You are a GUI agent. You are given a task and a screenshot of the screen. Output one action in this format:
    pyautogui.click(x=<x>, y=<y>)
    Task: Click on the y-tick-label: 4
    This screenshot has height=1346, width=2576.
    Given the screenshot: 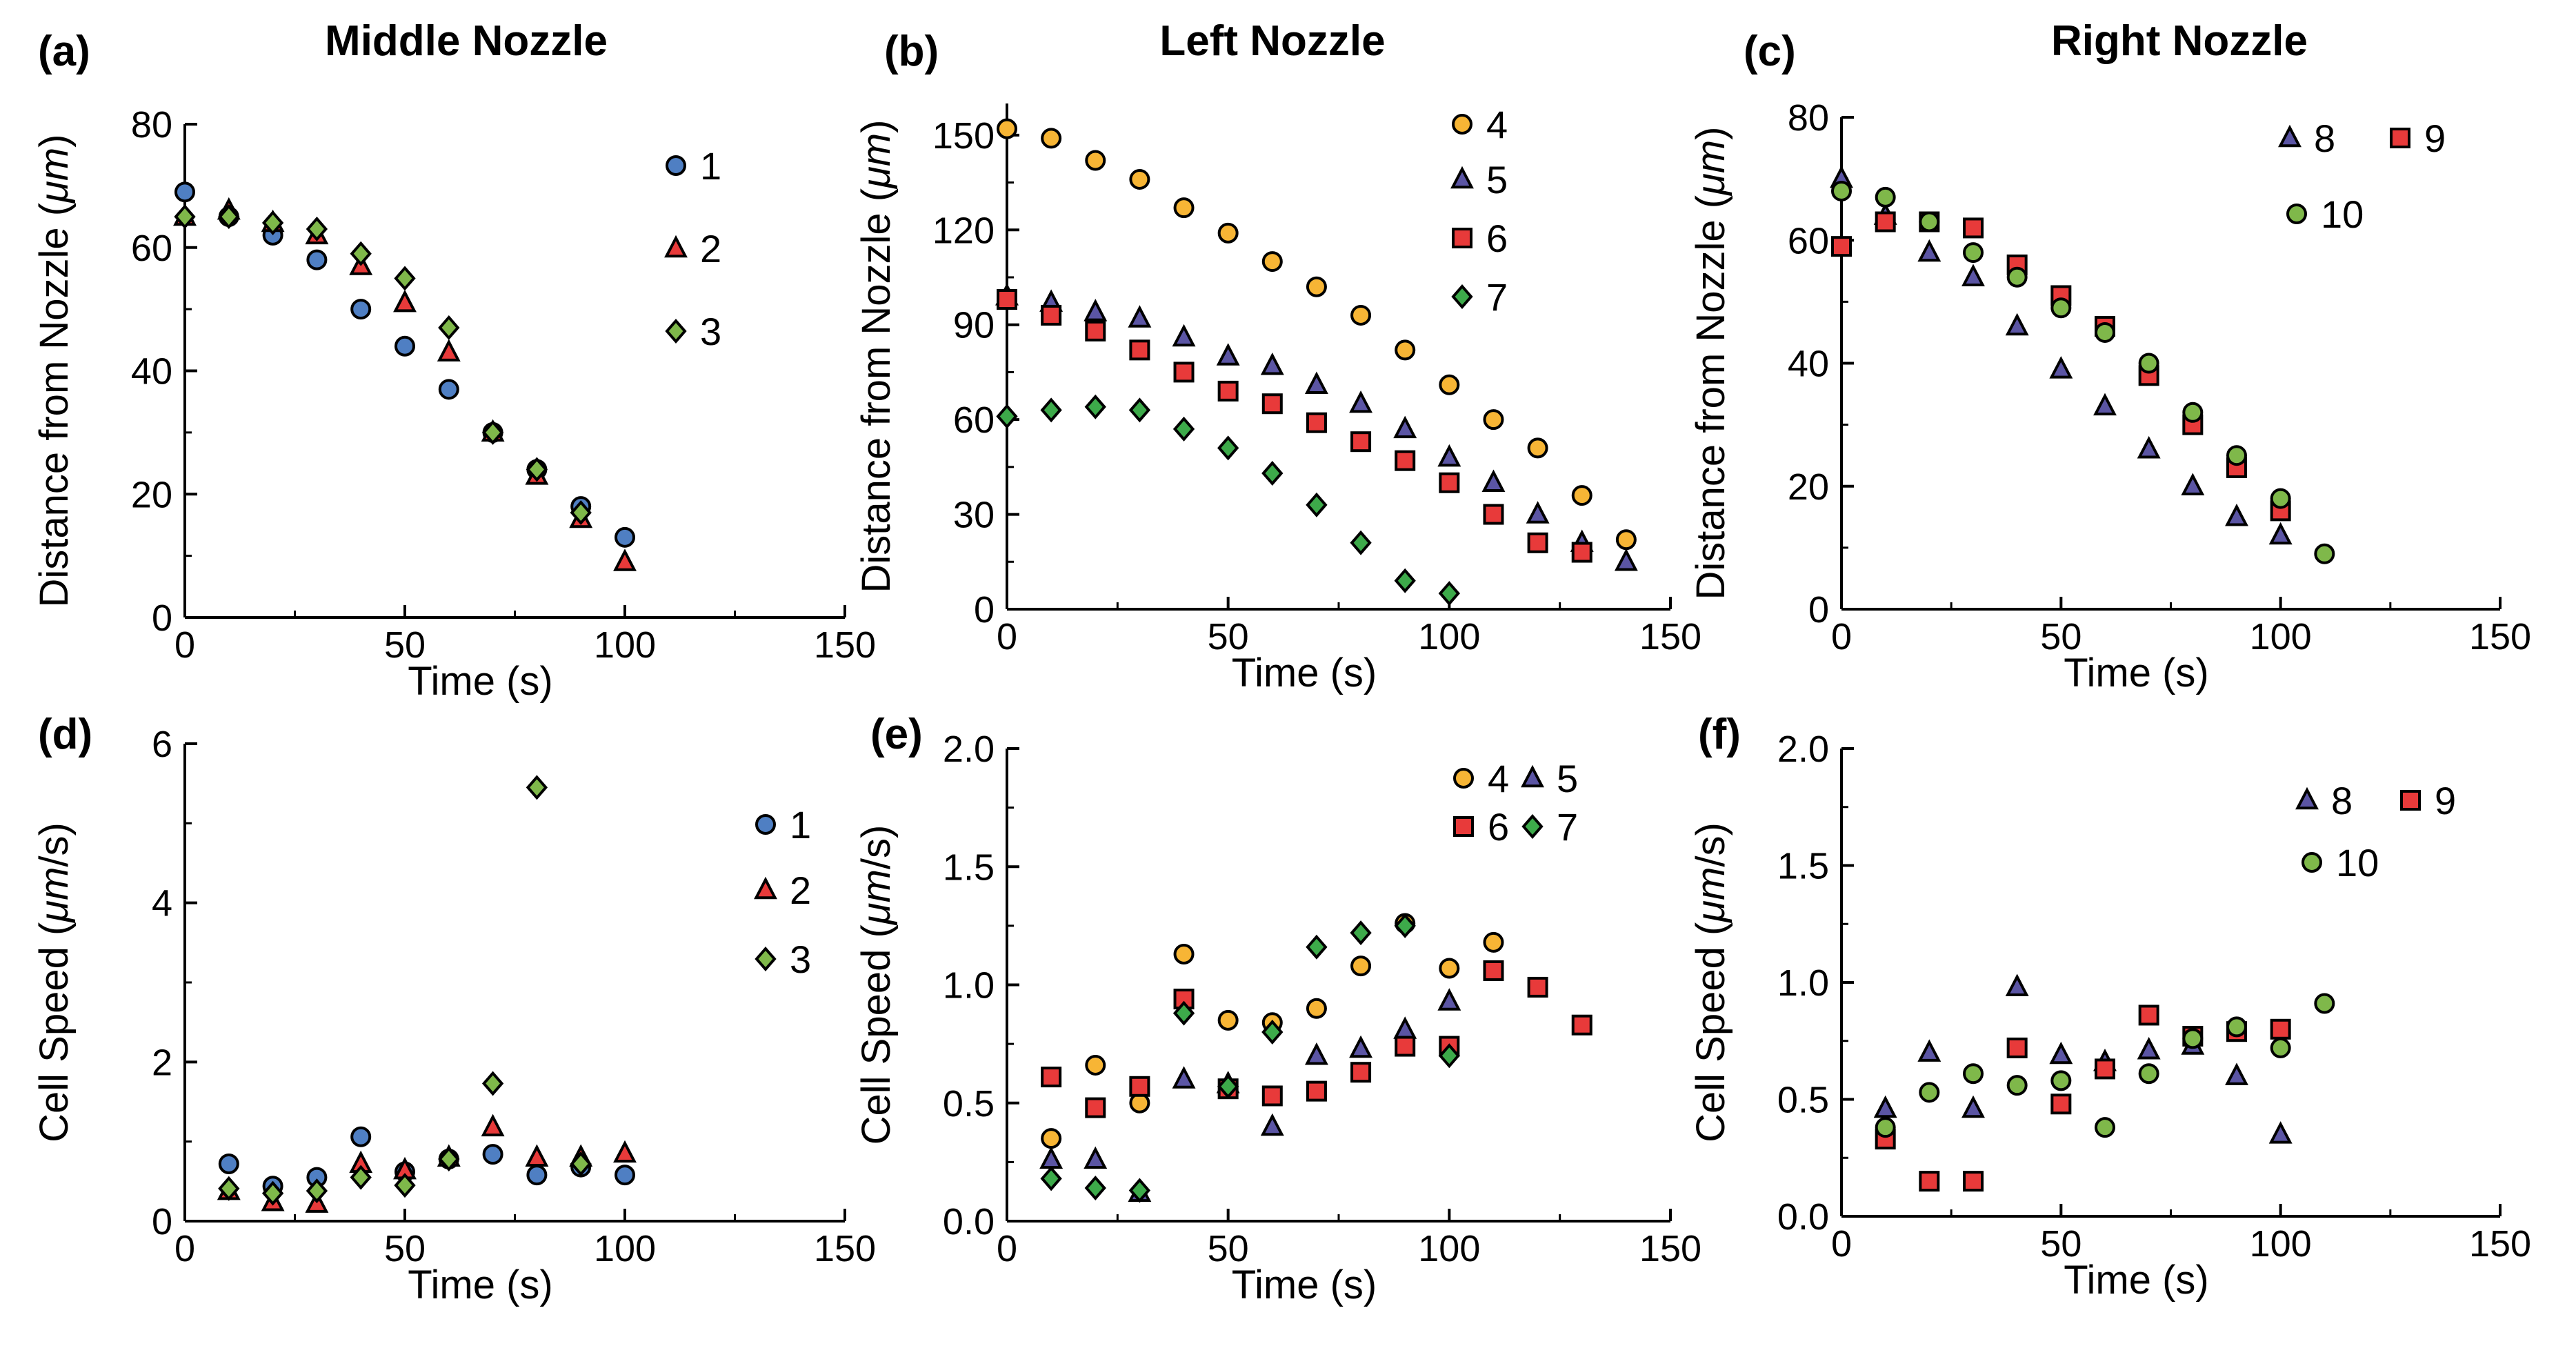 What is the action you would take?
    pyautogui.click(x=162, y=903)
    